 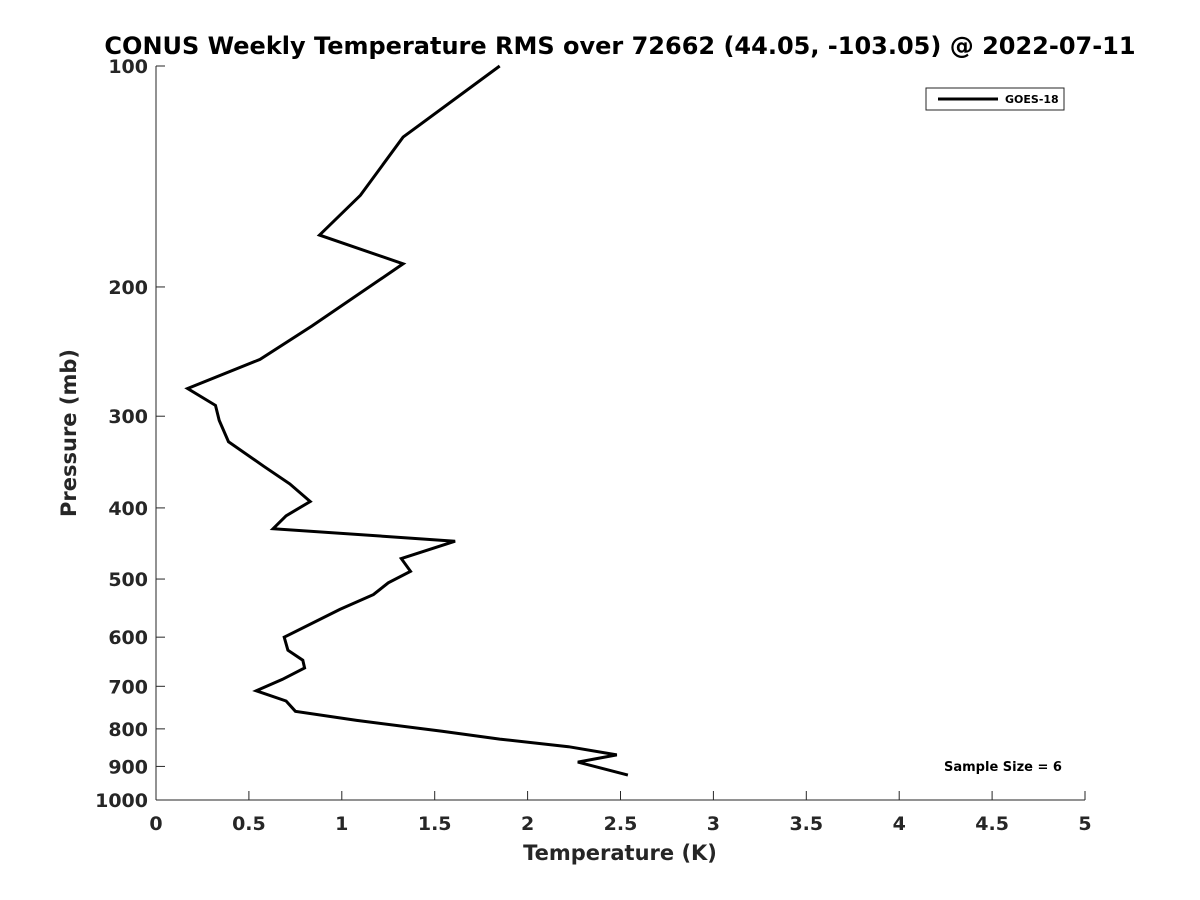 What do you see at coordinates (621, 824) in the screenshot?
I see `x-tick-label: 2.5` at bounding box center [621, 824].